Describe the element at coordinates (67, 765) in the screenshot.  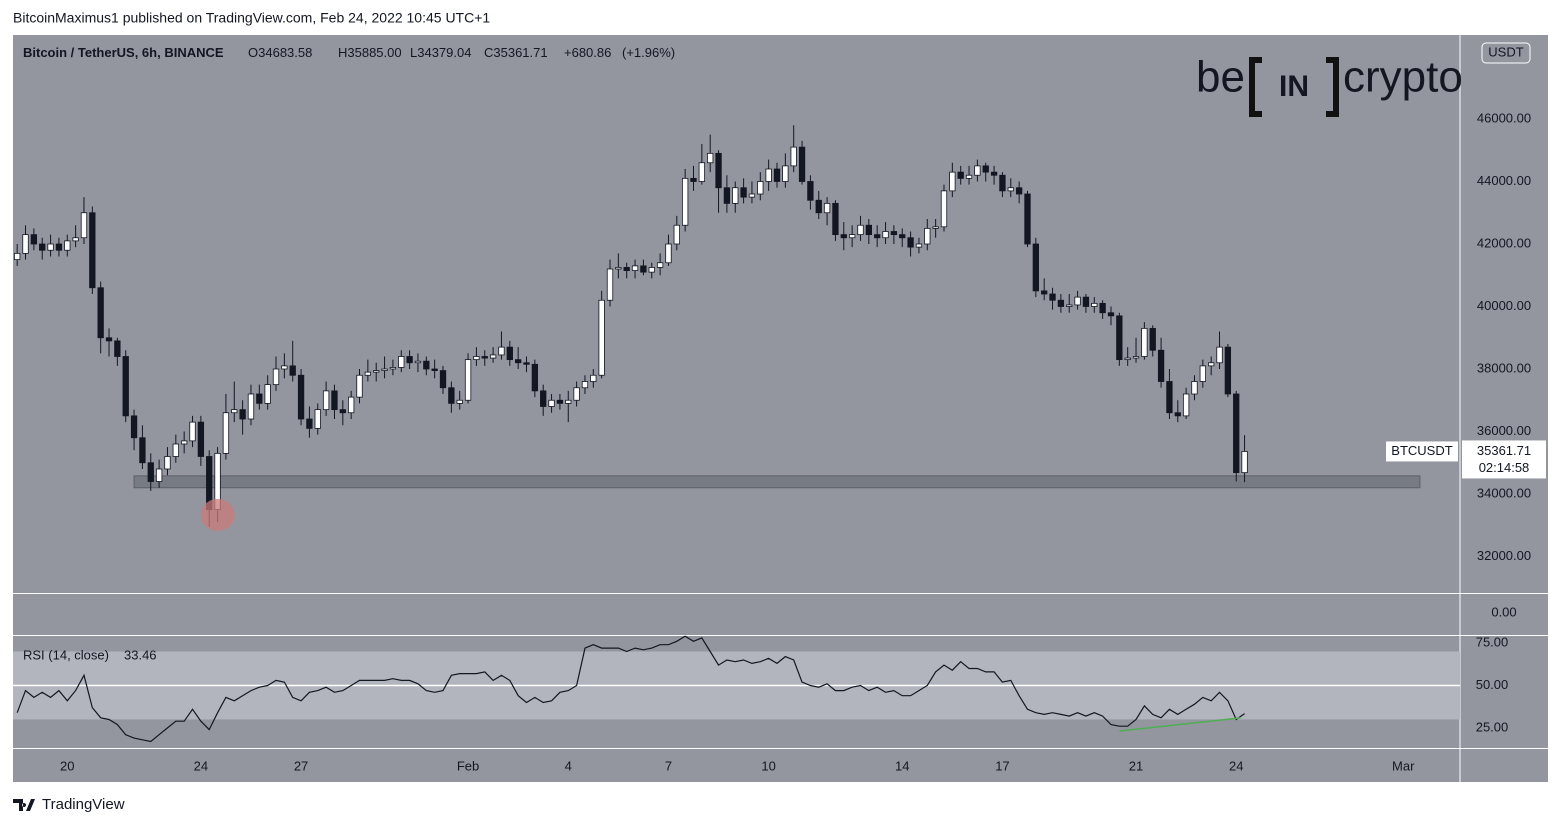
I see `x-tick-label: 20` at that location.